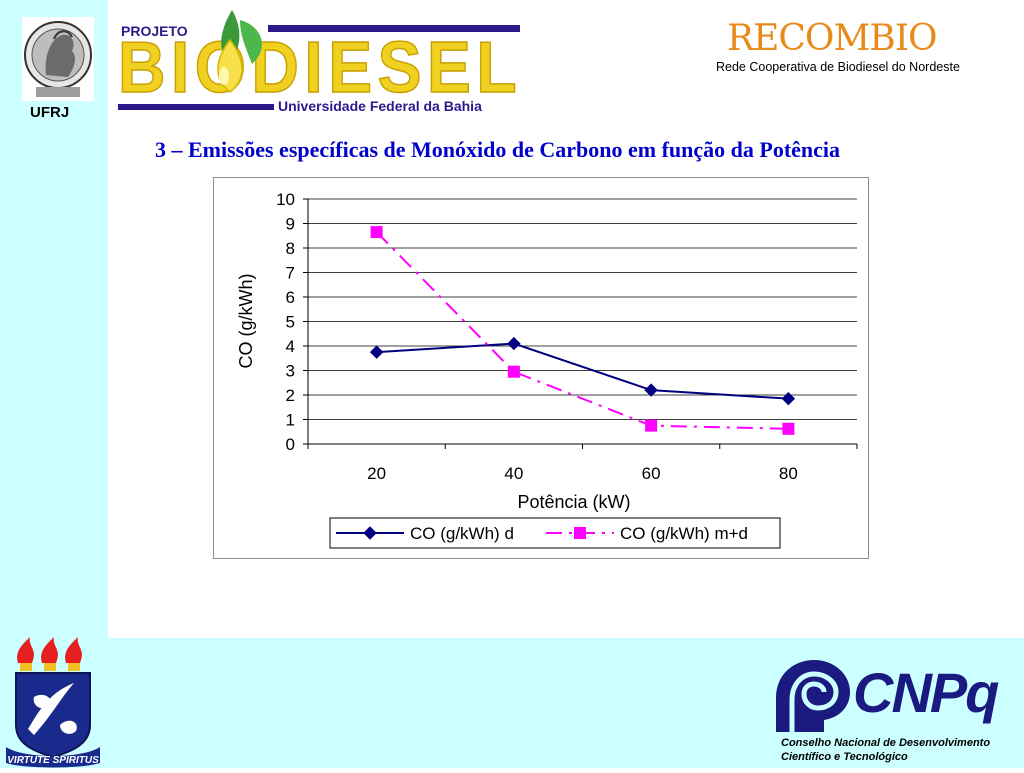  Describe the element at coordinates (290, 297) in the screenshot. I see `y-tick-label: 6` at that location.